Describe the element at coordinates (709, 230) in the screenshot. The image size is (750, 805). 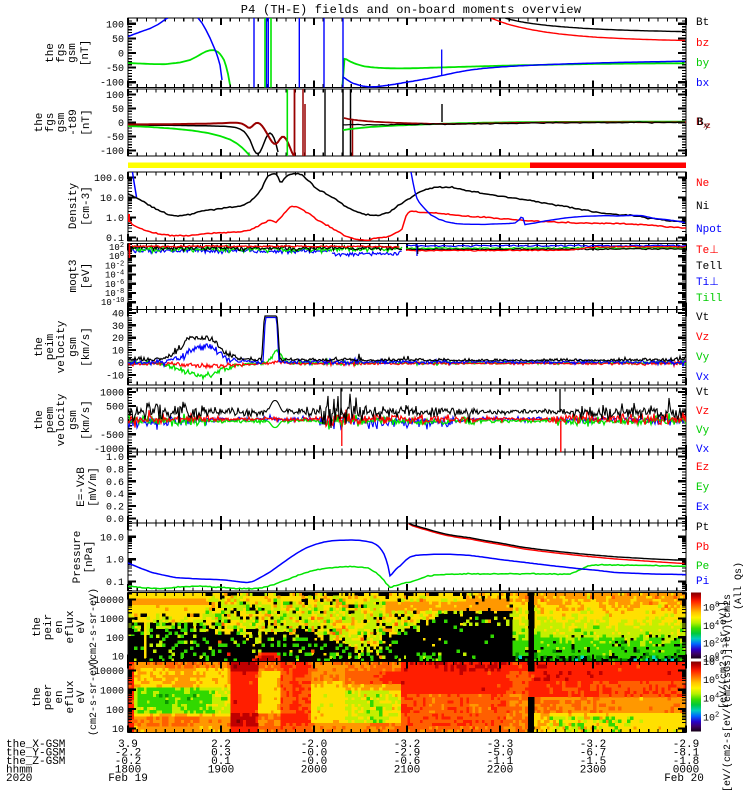
I see `svg-text: Npot` at that location.